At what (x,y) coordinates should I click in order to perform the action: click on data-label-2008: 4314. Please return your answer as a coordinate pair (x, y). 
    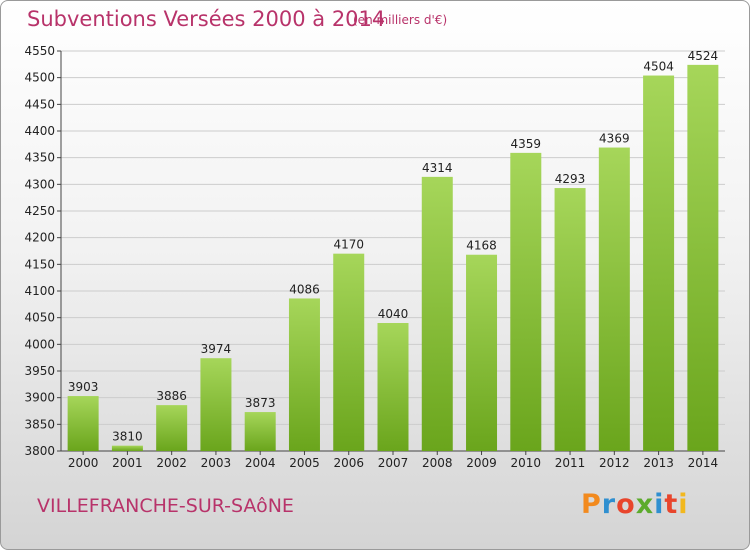
    Looking at the image, I should click on (437, 168).